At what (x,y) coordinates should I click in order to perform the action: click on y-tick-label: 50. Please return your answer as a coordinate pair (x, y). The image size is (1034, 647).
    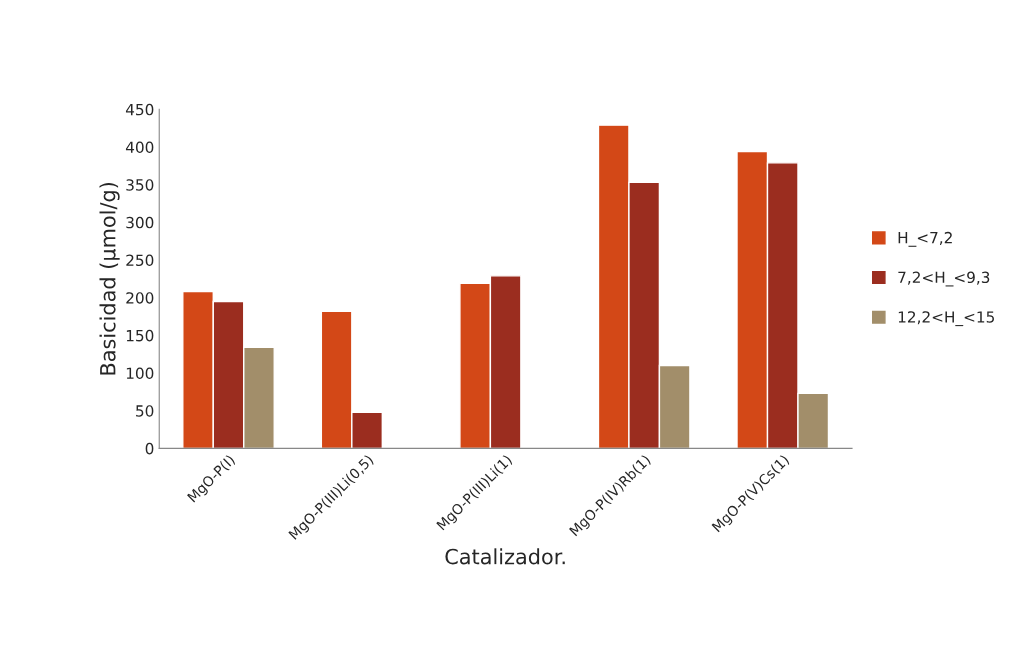
    Looking at the image, I should click on (145, 411).